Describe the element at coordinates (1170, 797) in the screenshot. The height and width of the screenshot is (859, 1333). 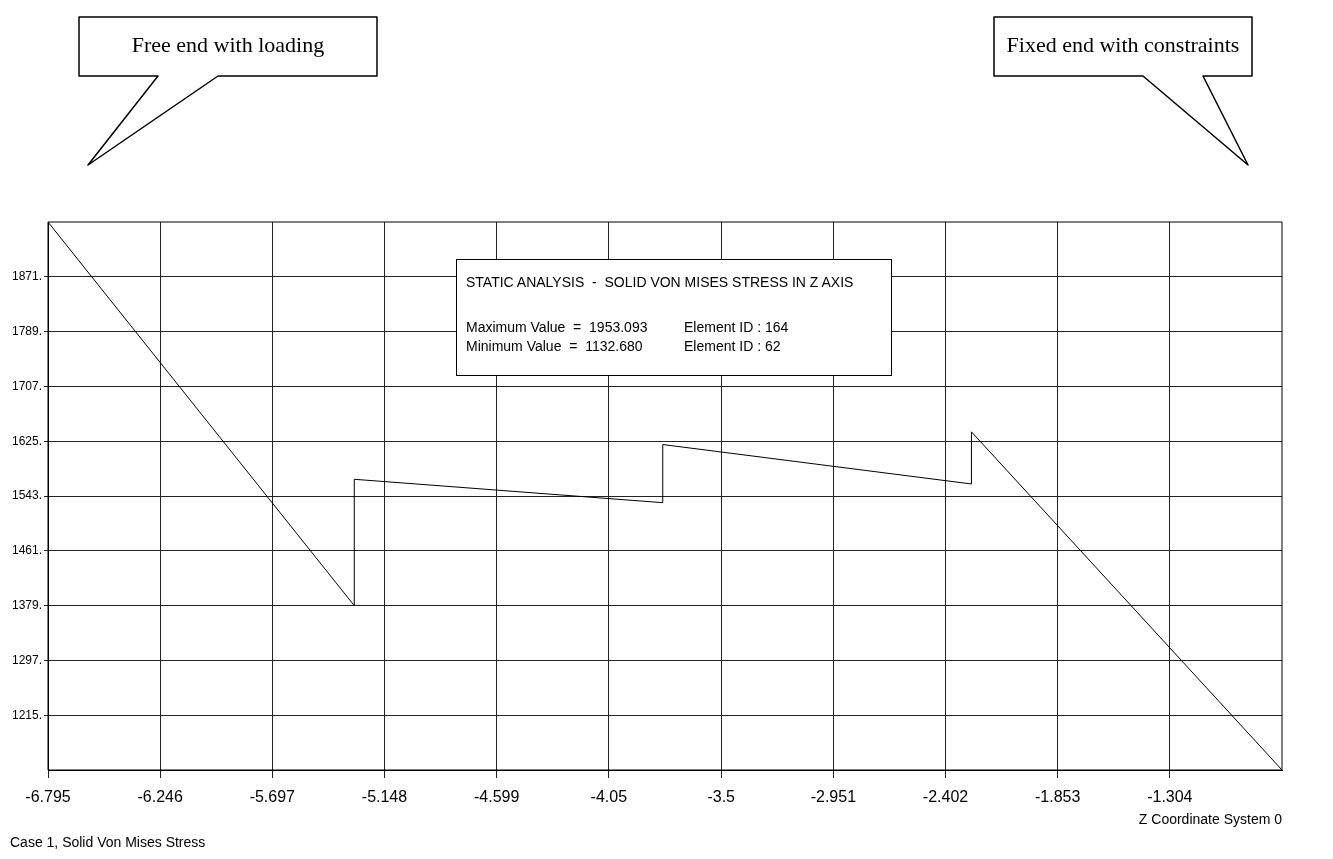
I see `x-tick-label: -1.304` at that location.